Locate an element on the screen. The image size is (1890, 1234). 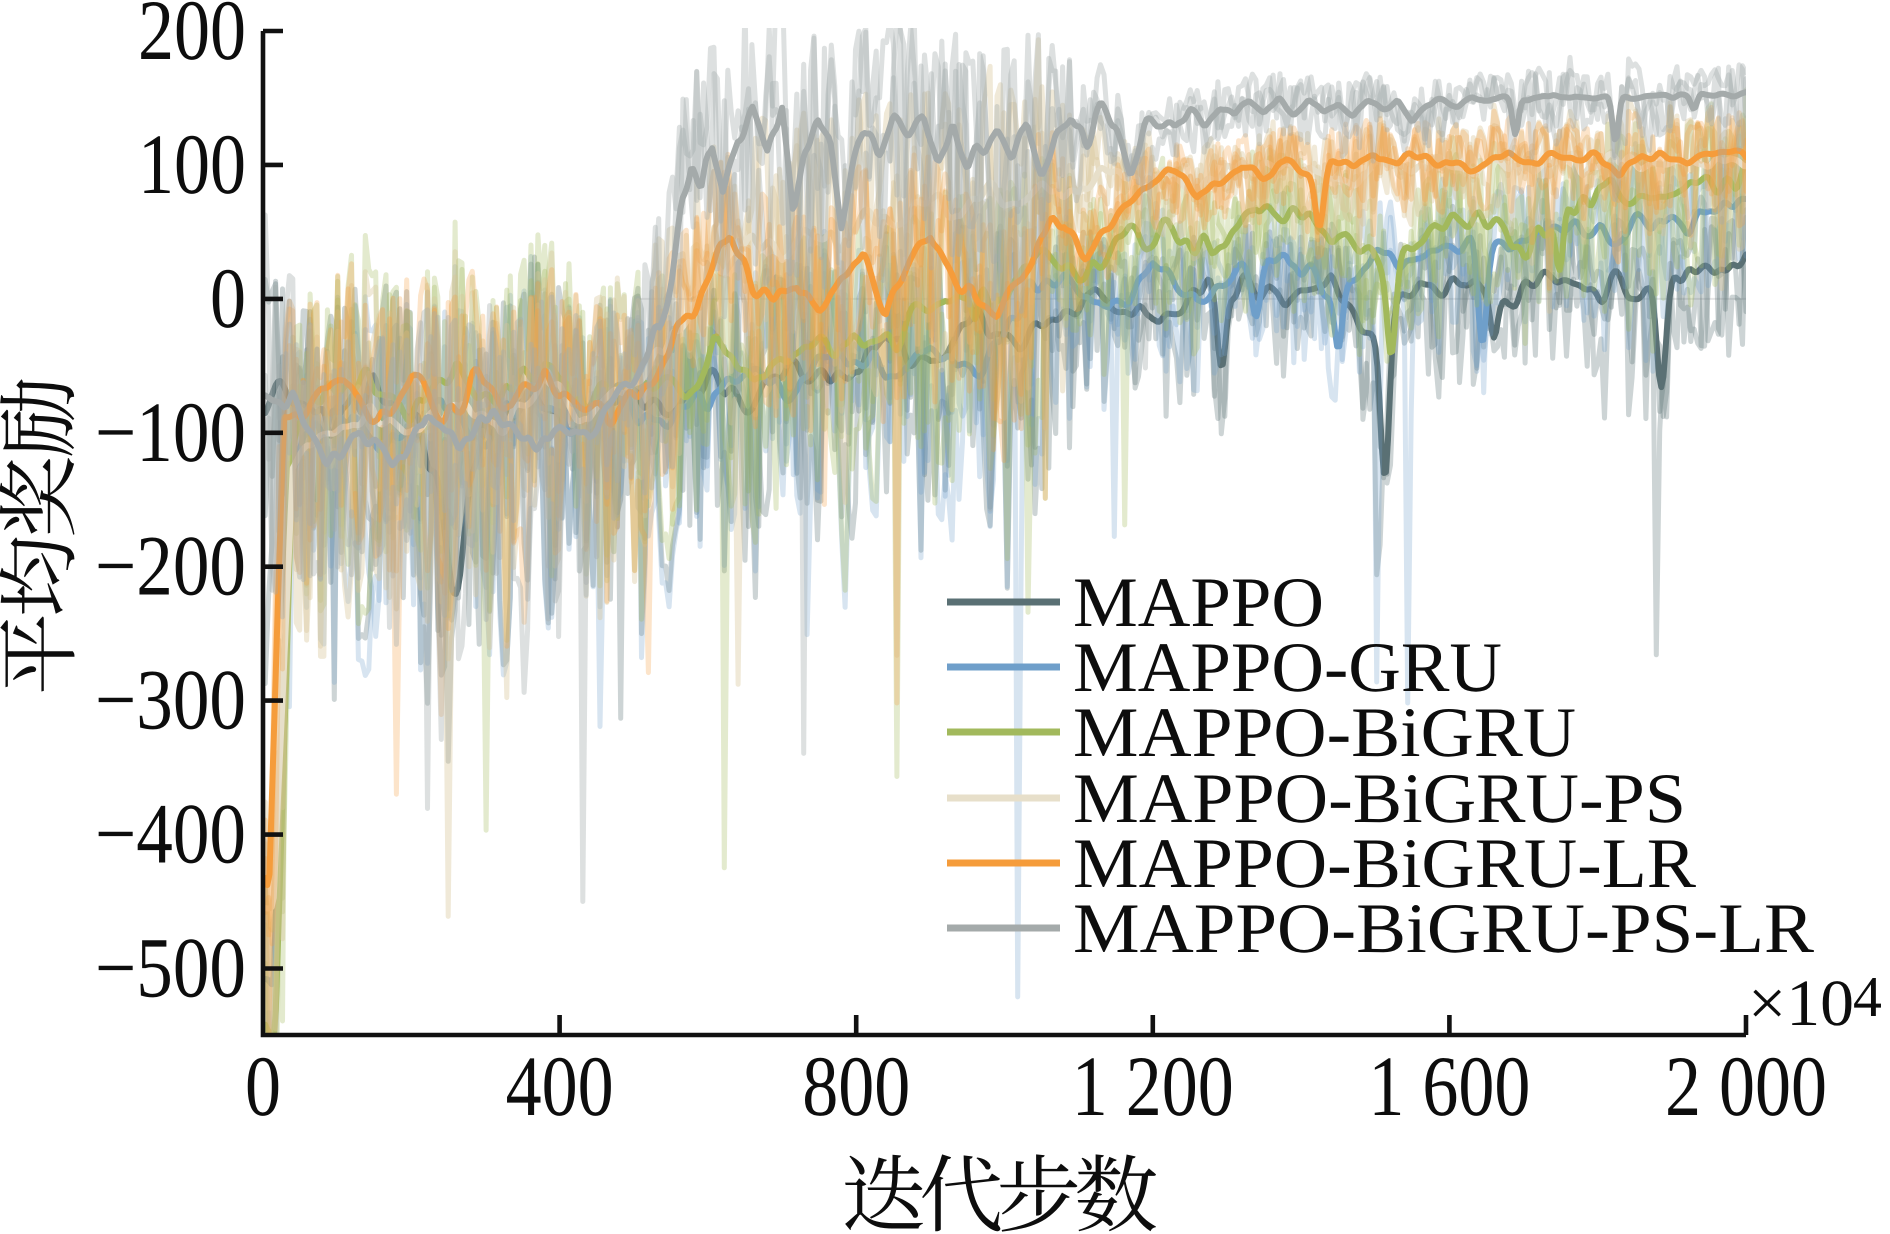
svg-text: 800 is located at coordinates (856, 1086).